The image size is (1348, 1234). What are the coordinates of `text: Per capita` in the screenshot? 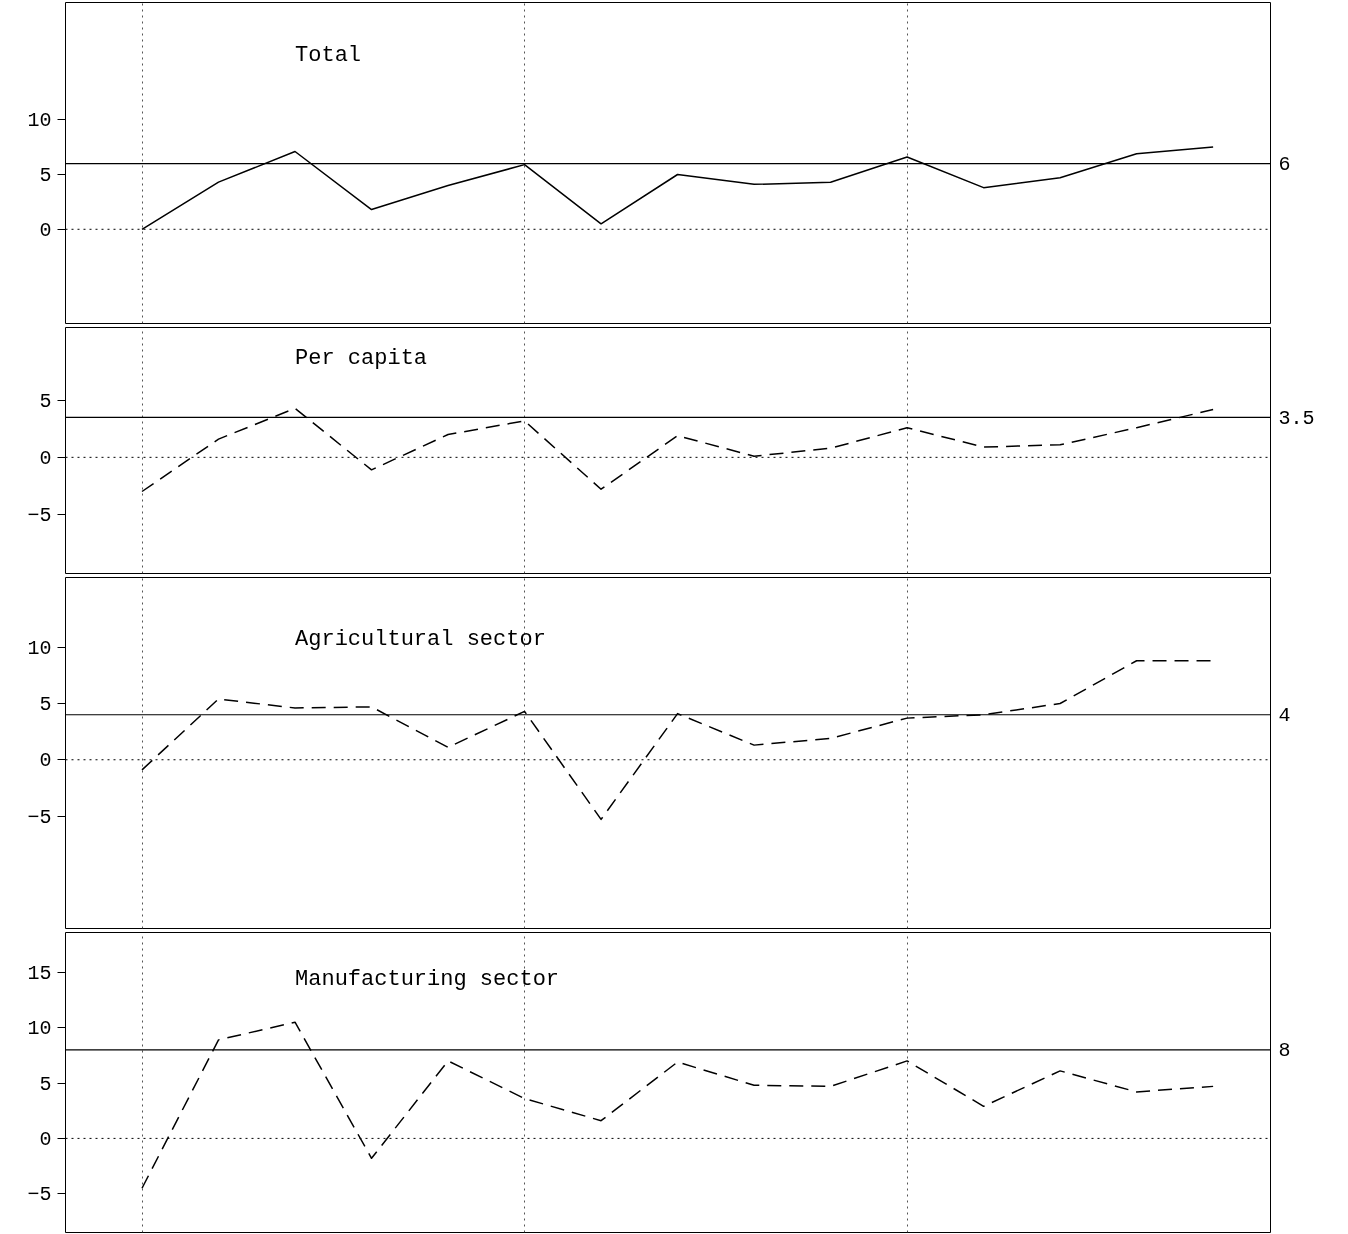 It's located at (361, 358).